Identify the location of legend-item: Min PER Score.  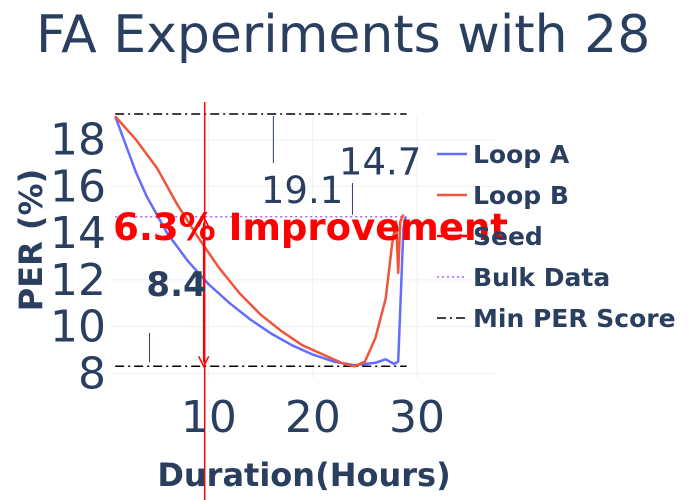
(556, 318).